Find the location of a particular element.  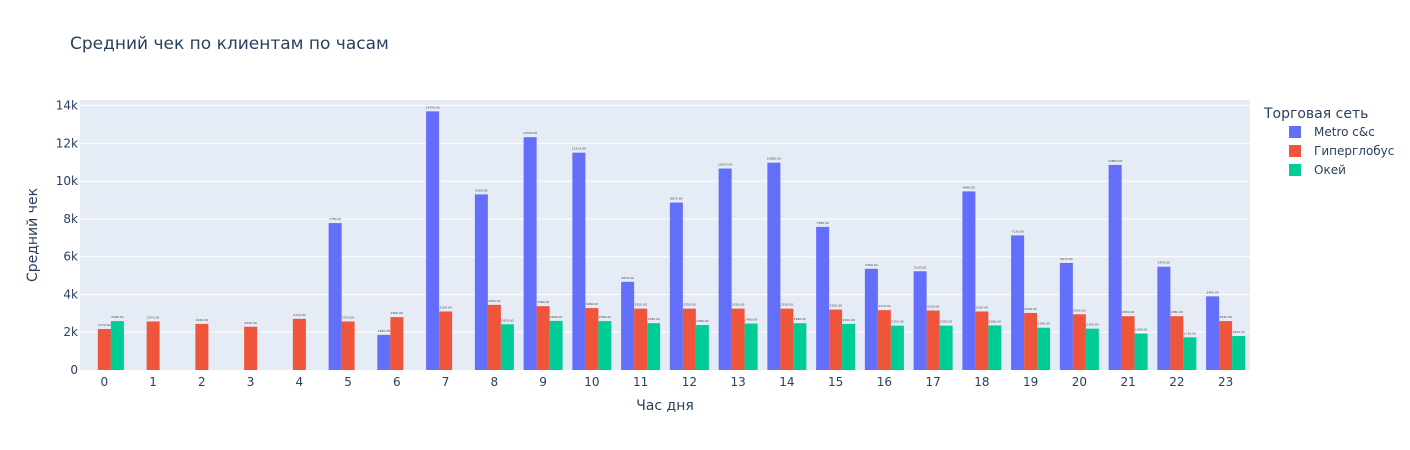

bar-гиперглобус-11 is located at coordinates (641, 339).